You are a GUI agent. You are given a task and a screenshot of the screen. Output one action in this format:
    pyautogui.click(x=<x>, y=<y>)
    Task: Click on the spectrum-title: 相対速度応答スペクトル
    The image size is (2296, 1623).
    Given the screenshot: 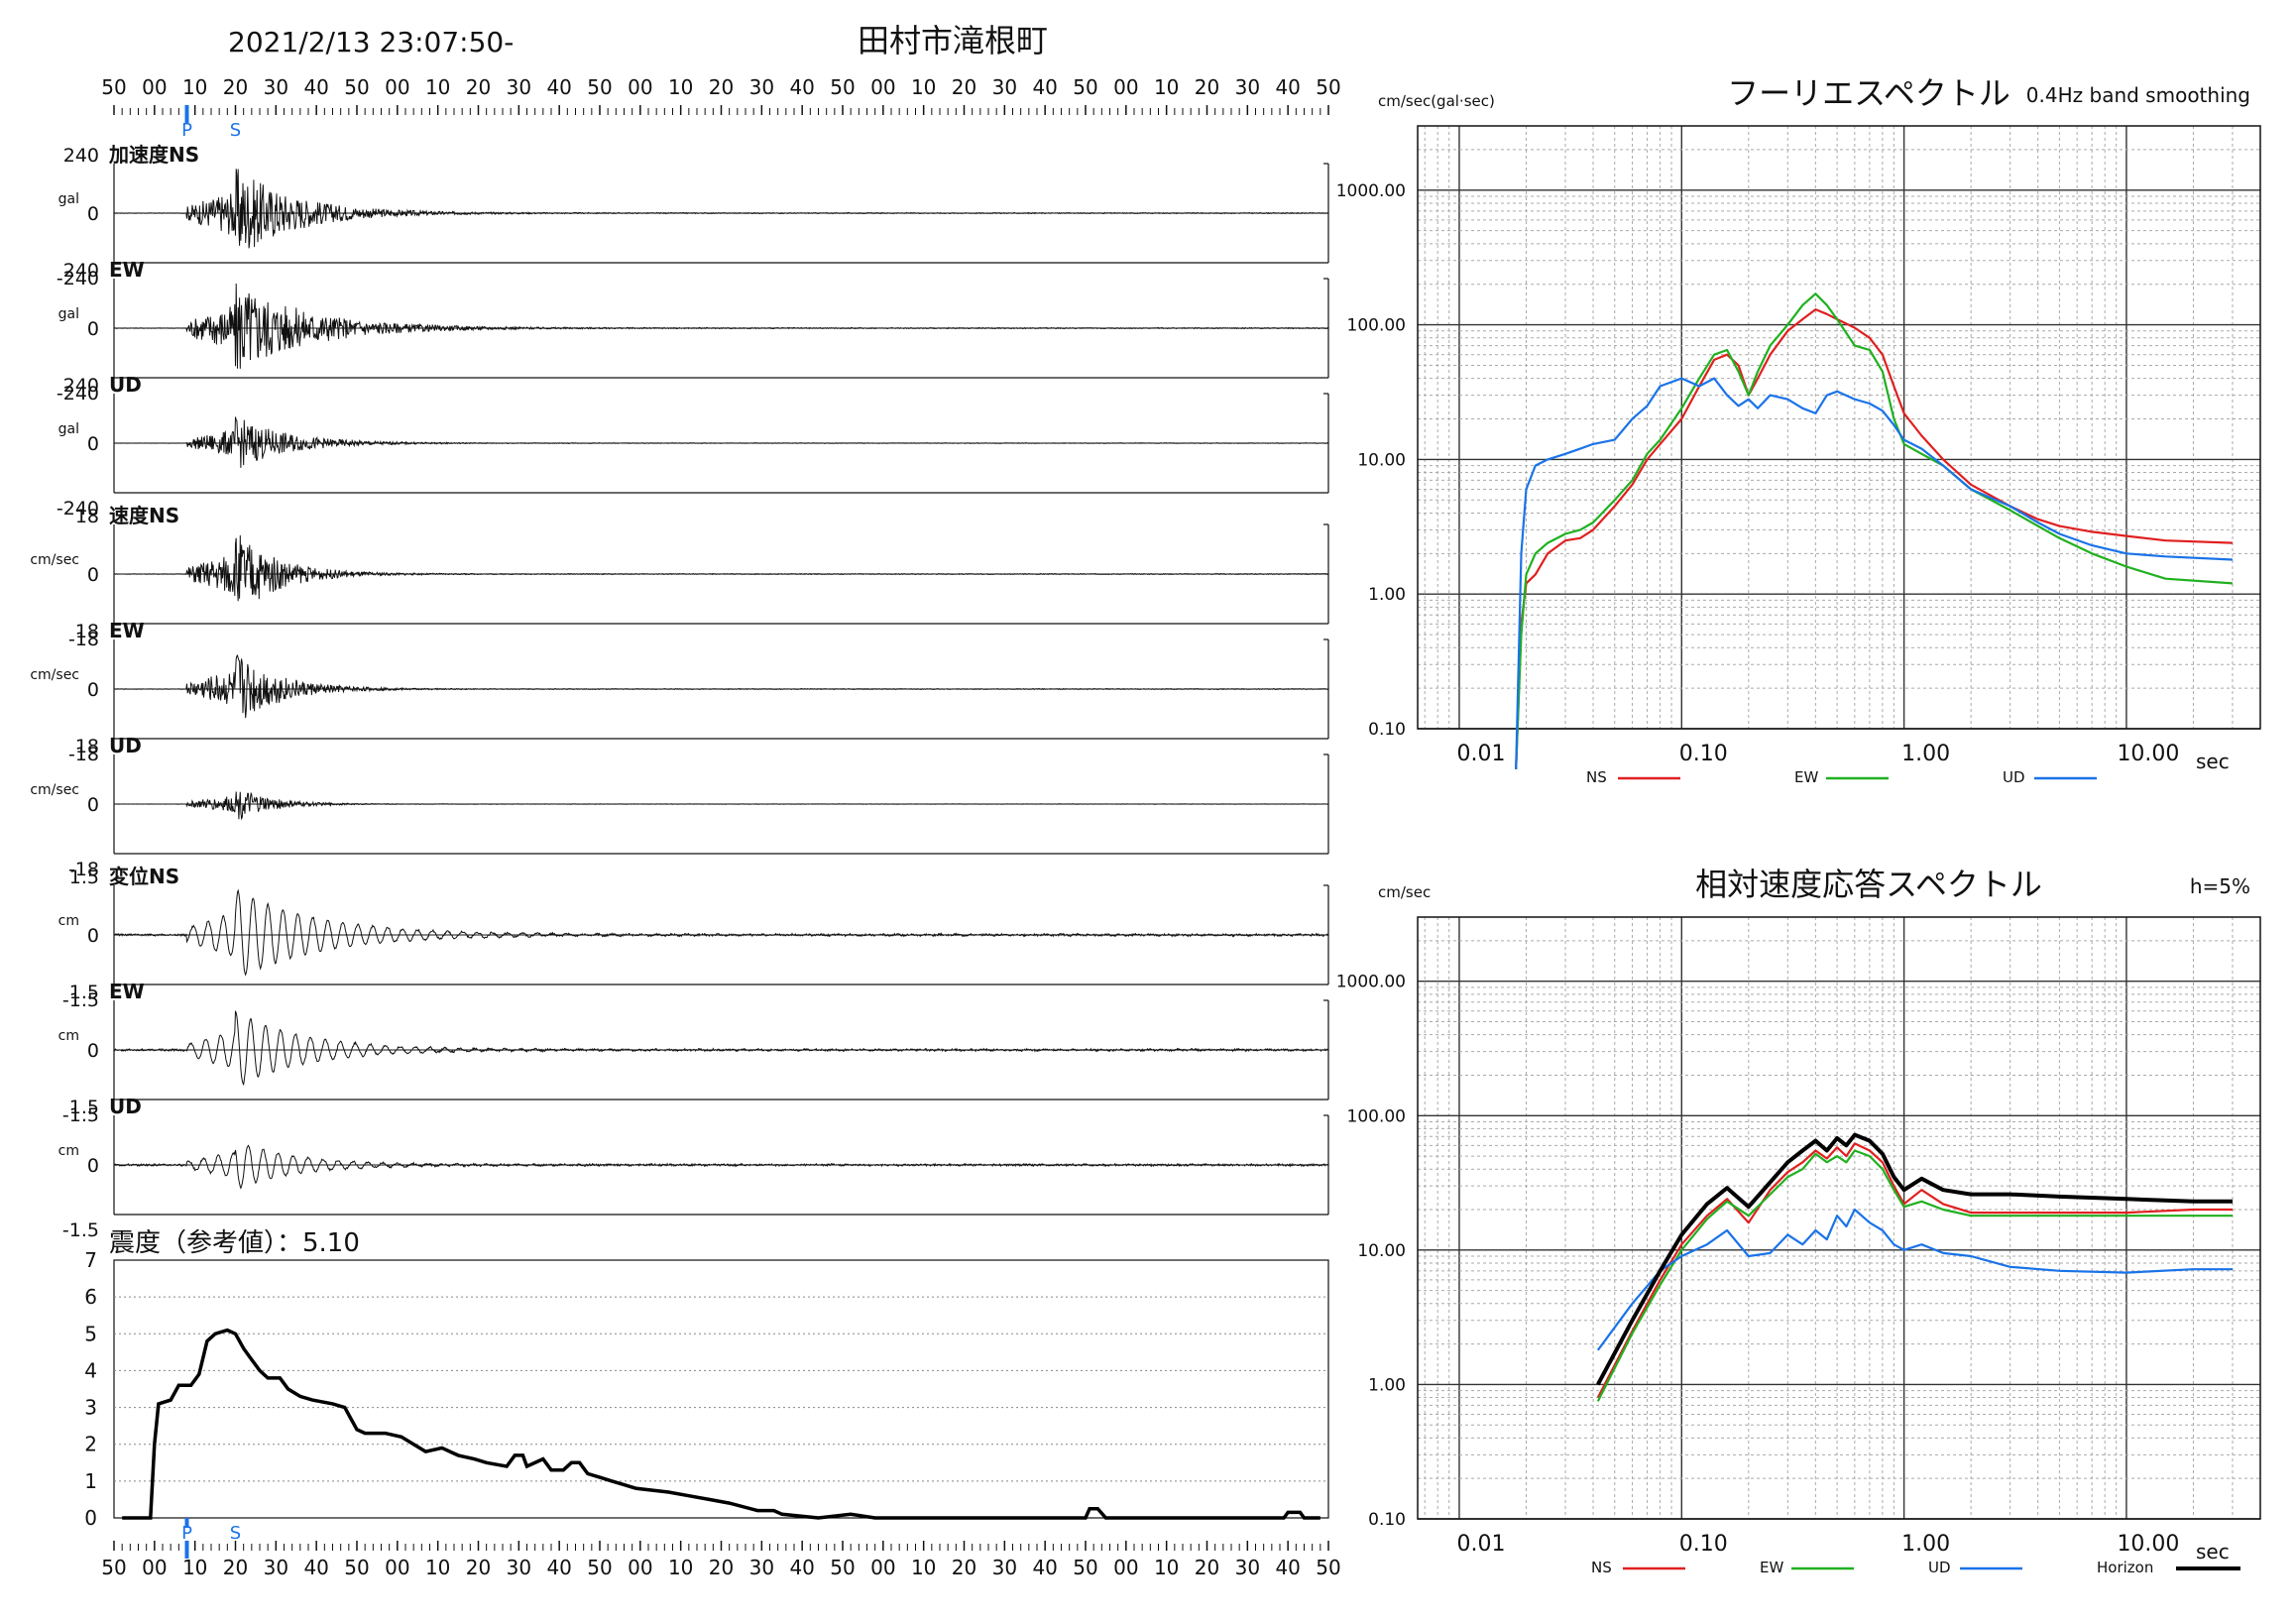 What is the action you would take?
    pyautogui.click(x=1869, y=884)
    